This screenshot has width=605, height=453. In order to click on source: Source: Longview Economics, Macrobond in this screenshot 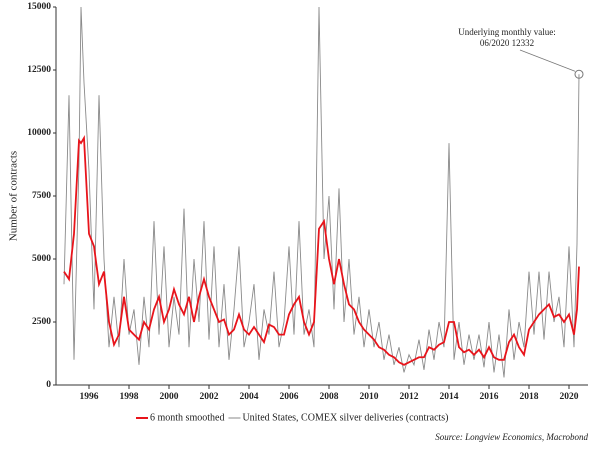, I will do `click(511, 437)`.